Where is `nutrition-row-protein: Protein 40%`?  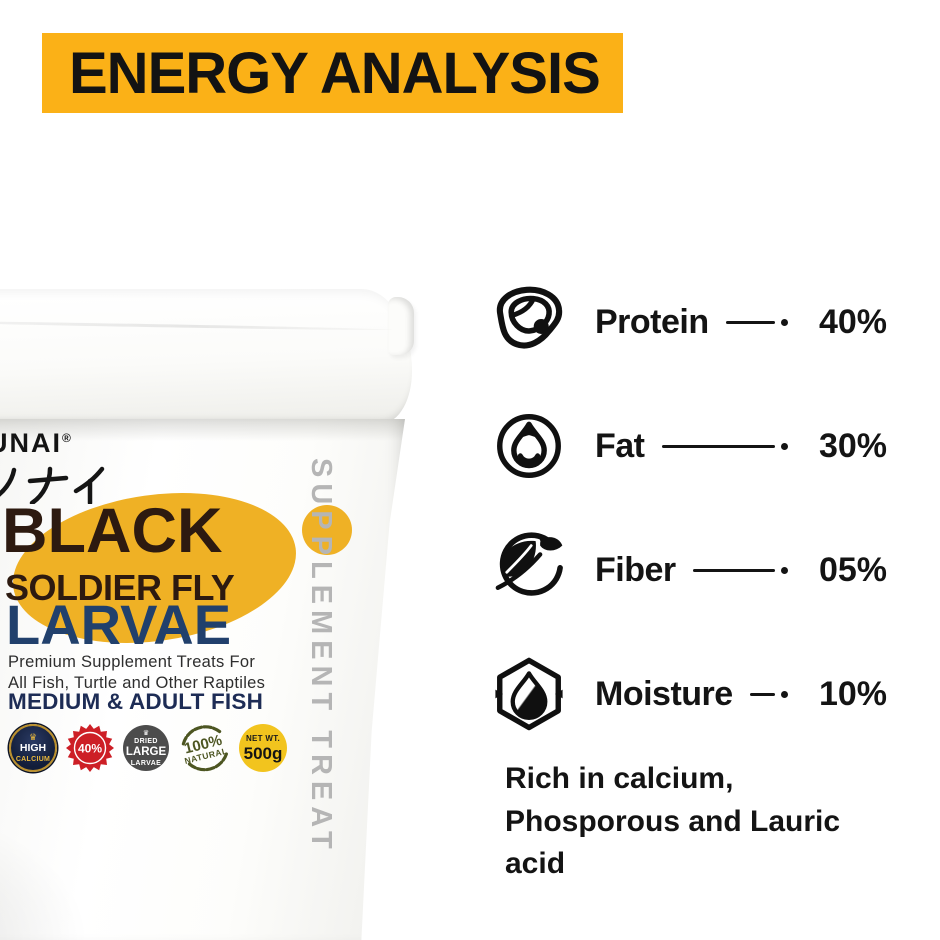
nutrition-row-protein: Protein 40% is located at coordinates (687, 322).